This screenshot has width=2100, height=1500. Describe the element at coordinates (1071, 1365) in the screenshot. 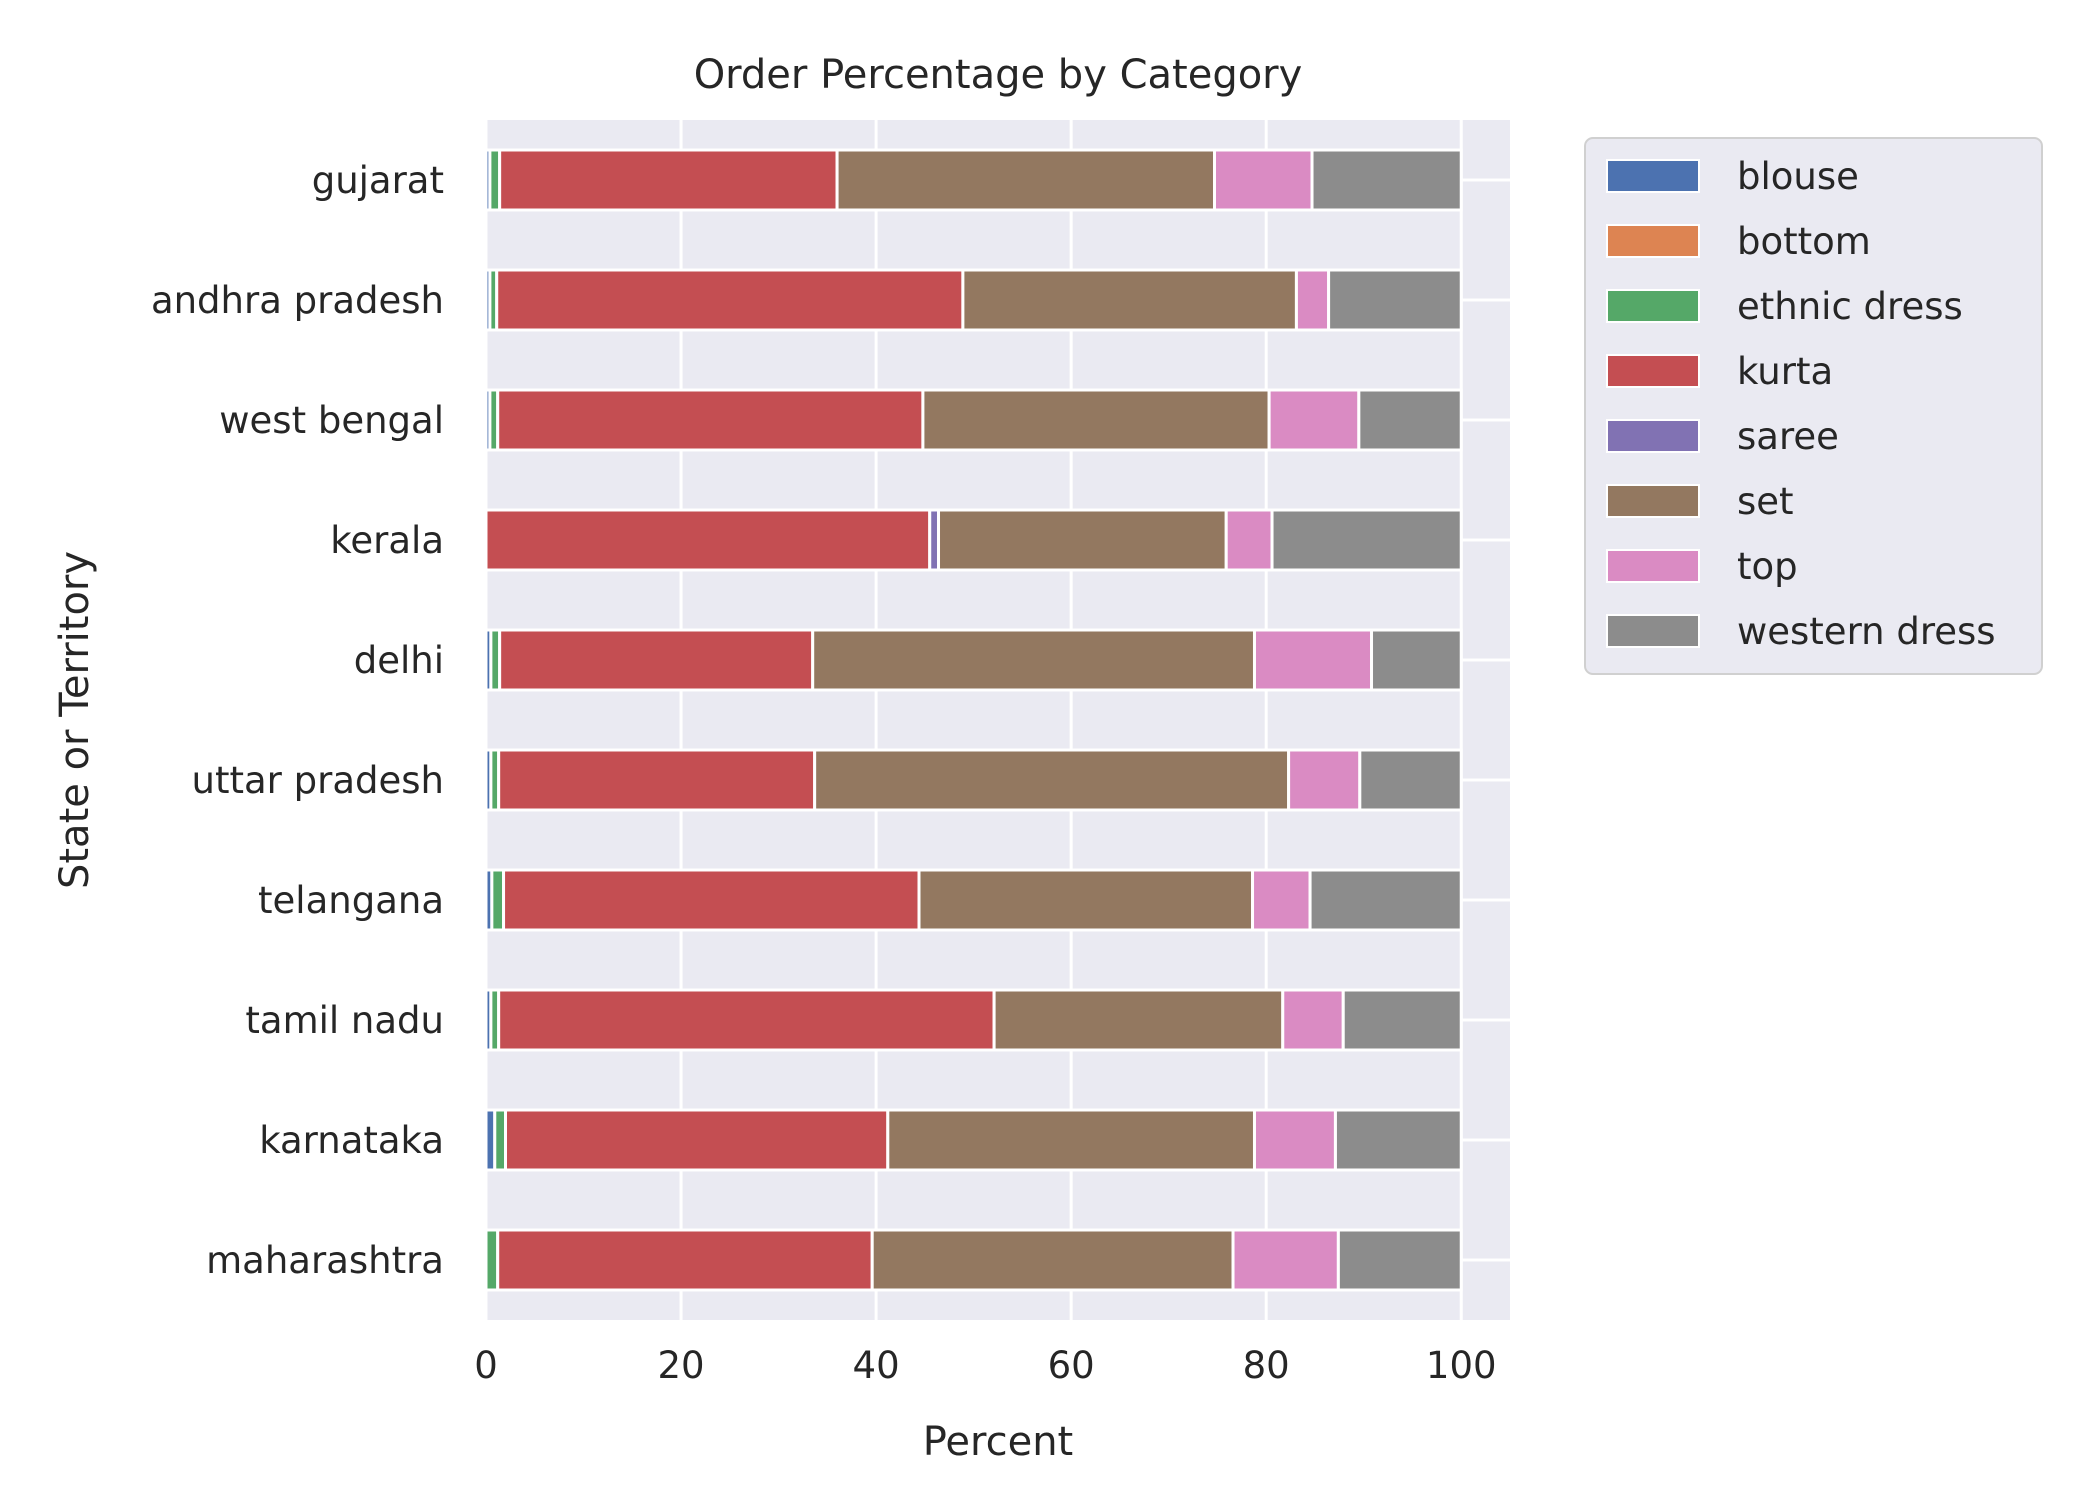

I see `x-tick-label: 60` at that location.